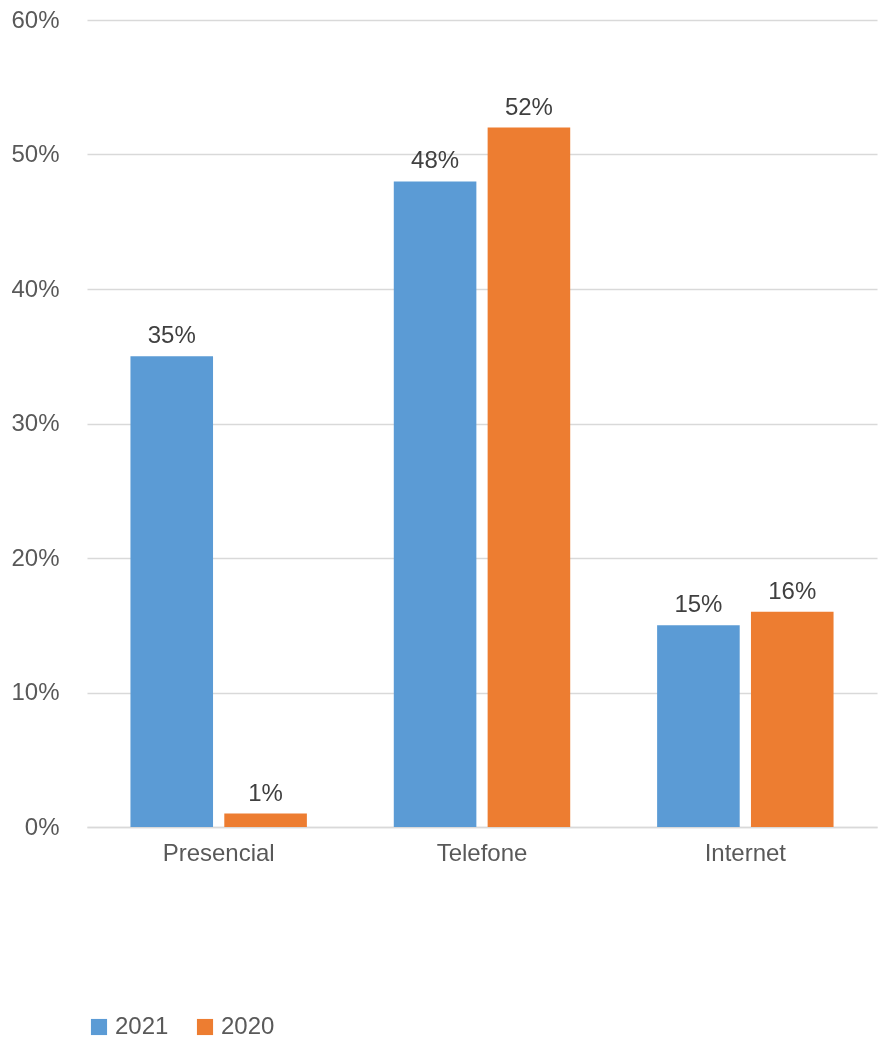 This screenshot has width=887, height=1047. I want to click on data-label: 1%, so click(265, 792).